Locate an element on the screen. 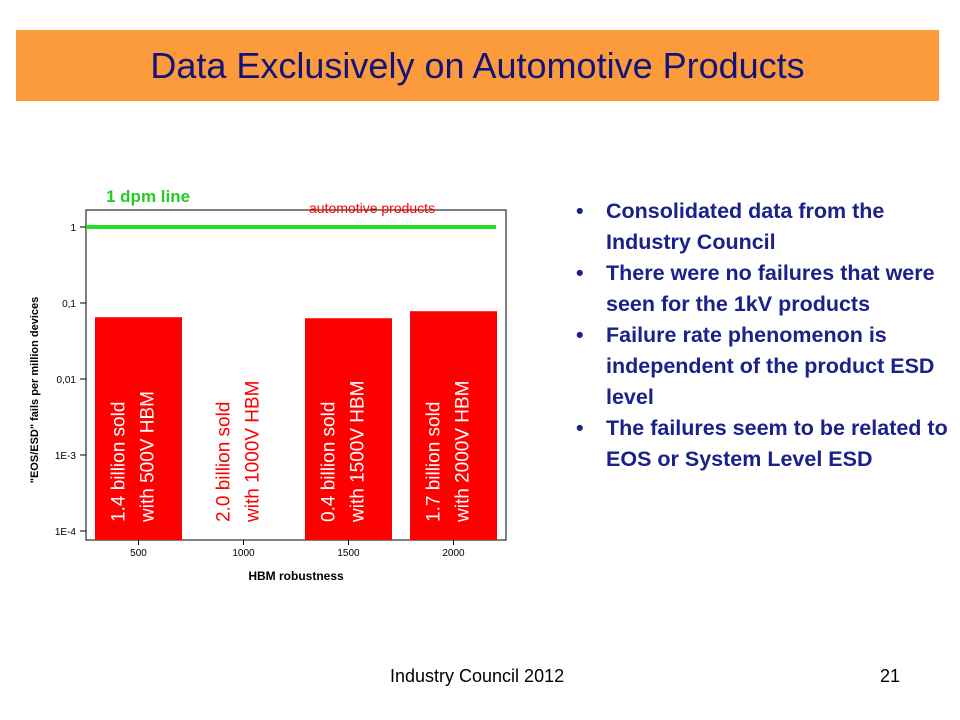  slide-title: Data Exclusively on Automotive Products is located at coordinates (477, 65).